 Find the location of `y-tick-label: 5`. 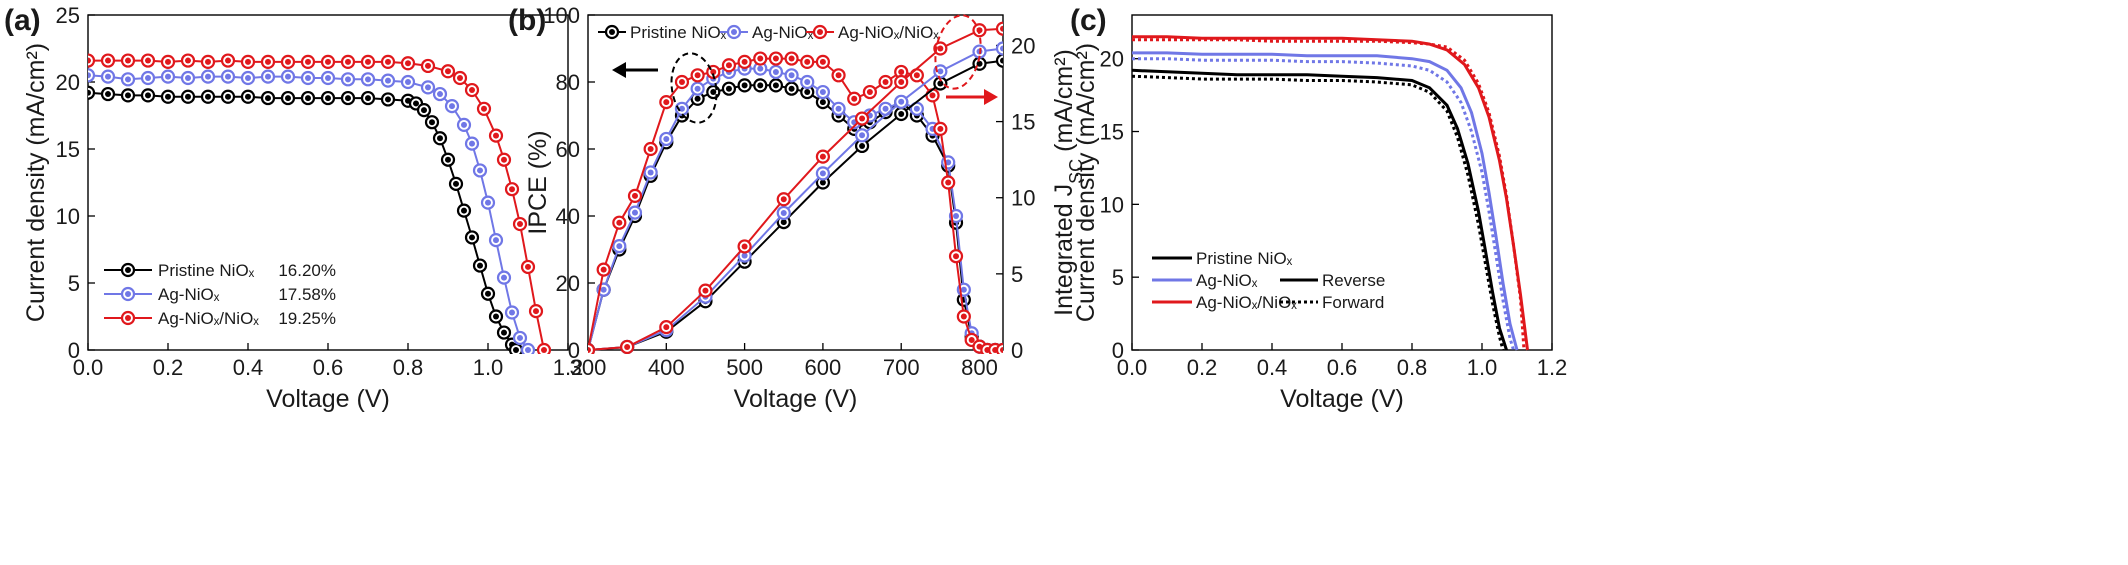

y-tick-label: 5 is located at coordinates (74, 283).